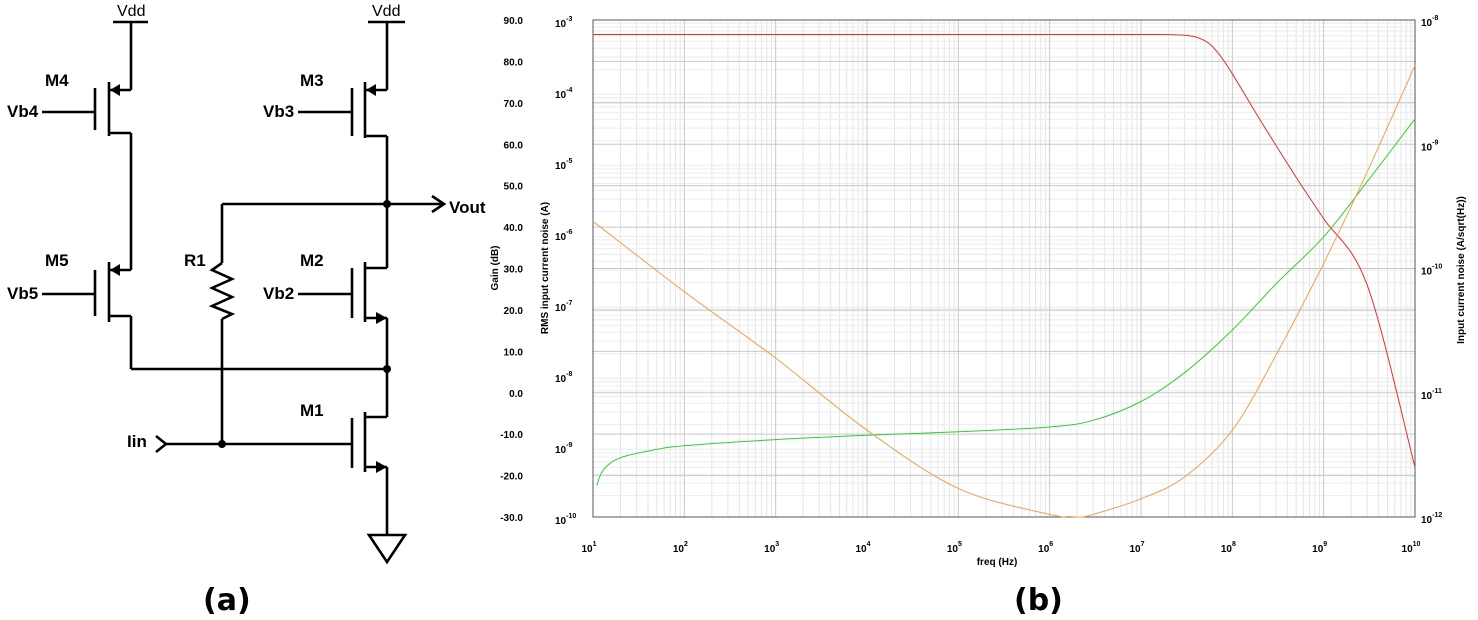 The image size is (1478, 620). I want to click on vb4-label: Vb4, so click(23, 111).